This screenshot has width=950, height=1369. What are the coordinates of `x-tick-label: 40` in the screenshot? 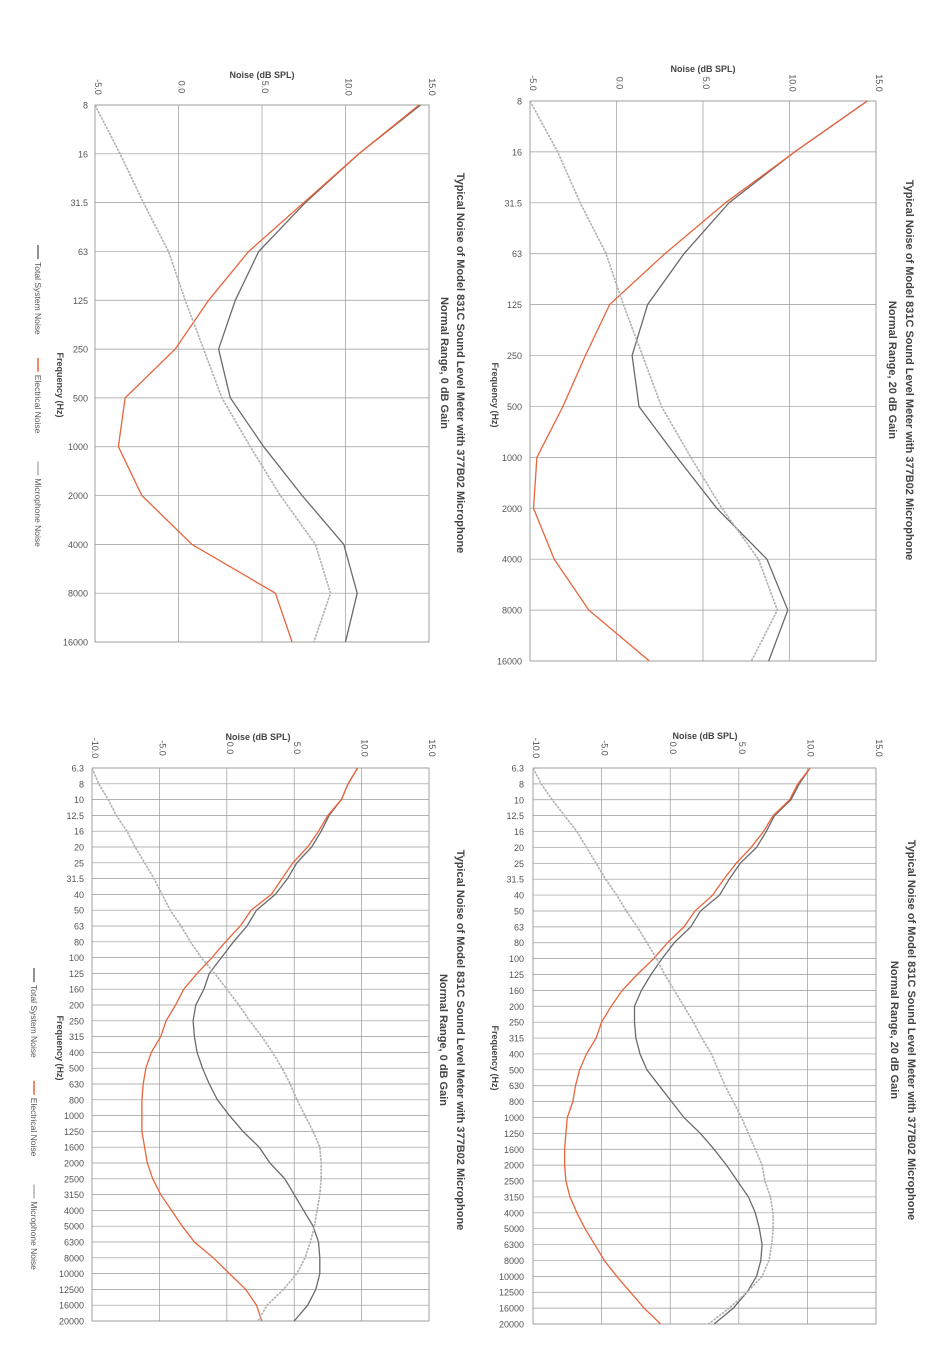 It's located at (519, 896).